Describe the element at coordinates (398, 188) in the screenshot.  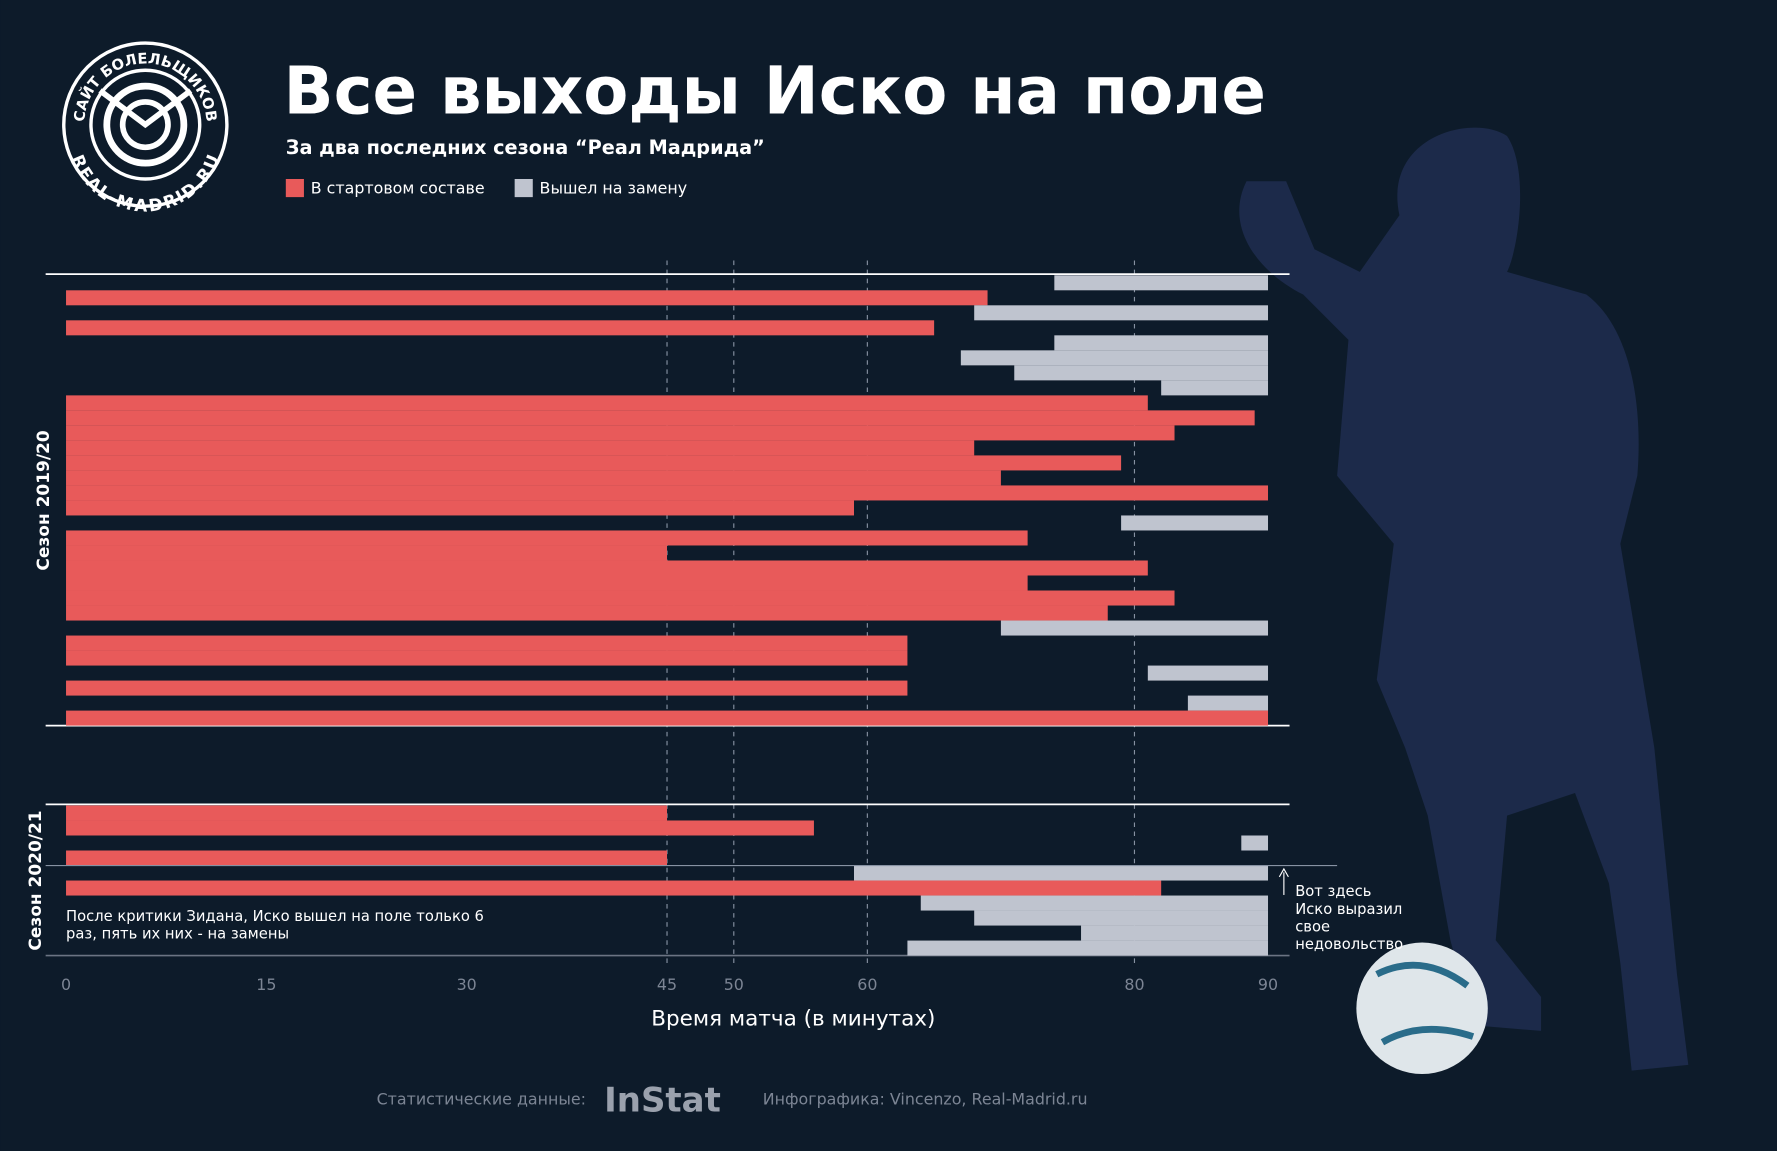
I see `legend-label: В стартовом составе` at that location.